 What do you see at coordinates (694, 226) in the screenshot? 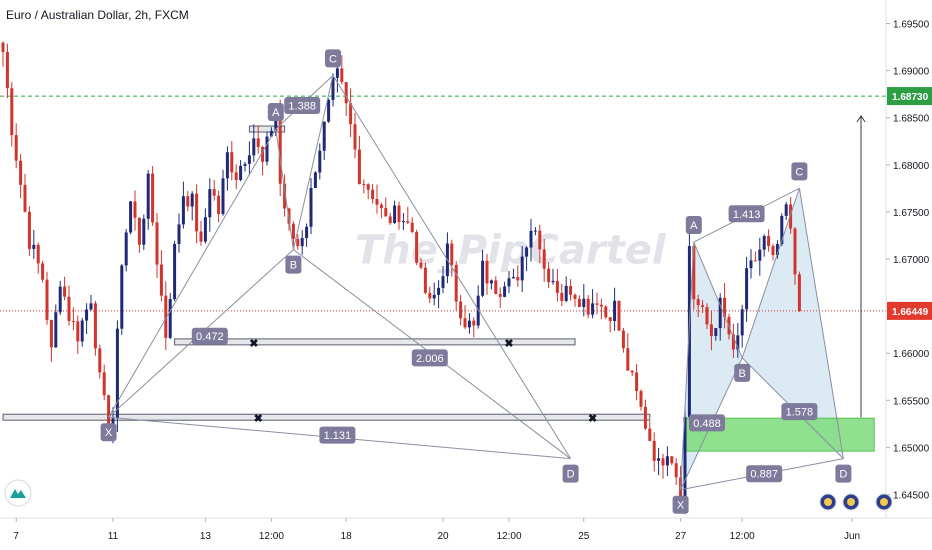
I see `pattern-2-point-A-label: A` at bounding box center [694, 226].